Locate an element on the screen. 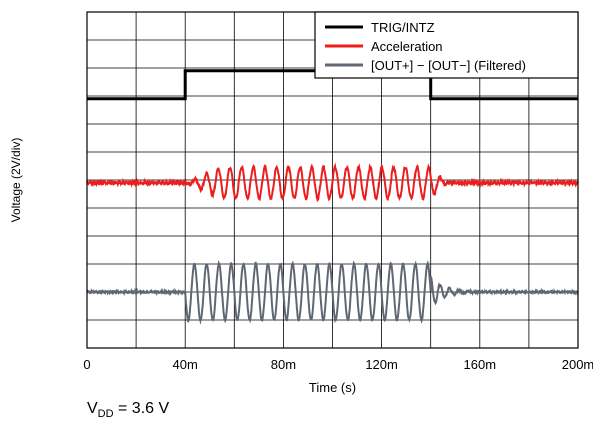 The height and width of the screenshot is (434, 593). footnote-symbol: V is located at coordinates (92, 408).